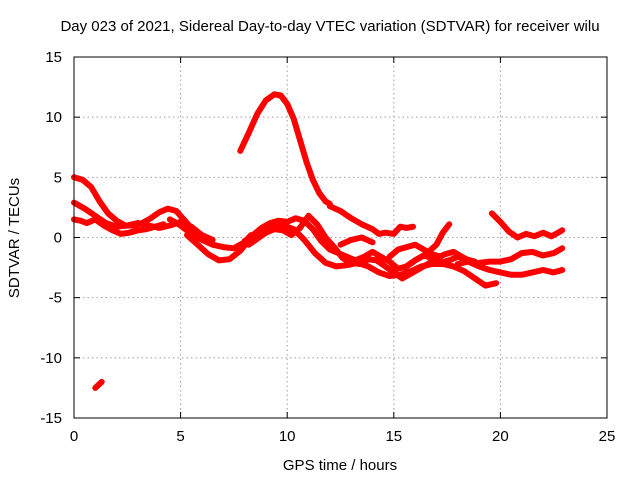 The width and height of the screenshot is (640, 480). I want to click on y-tick-label: -5, so click(55, 298).